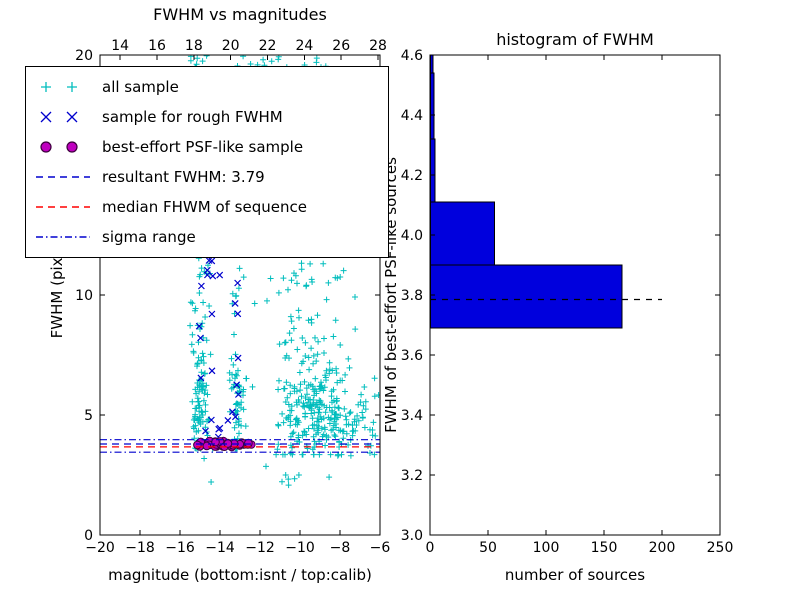 This screenshot has width=800, height=600. What do you see at coordinates (59, 87) in the screenshot?
I see `plus-marker-icon` at bounding box center [59, 87].